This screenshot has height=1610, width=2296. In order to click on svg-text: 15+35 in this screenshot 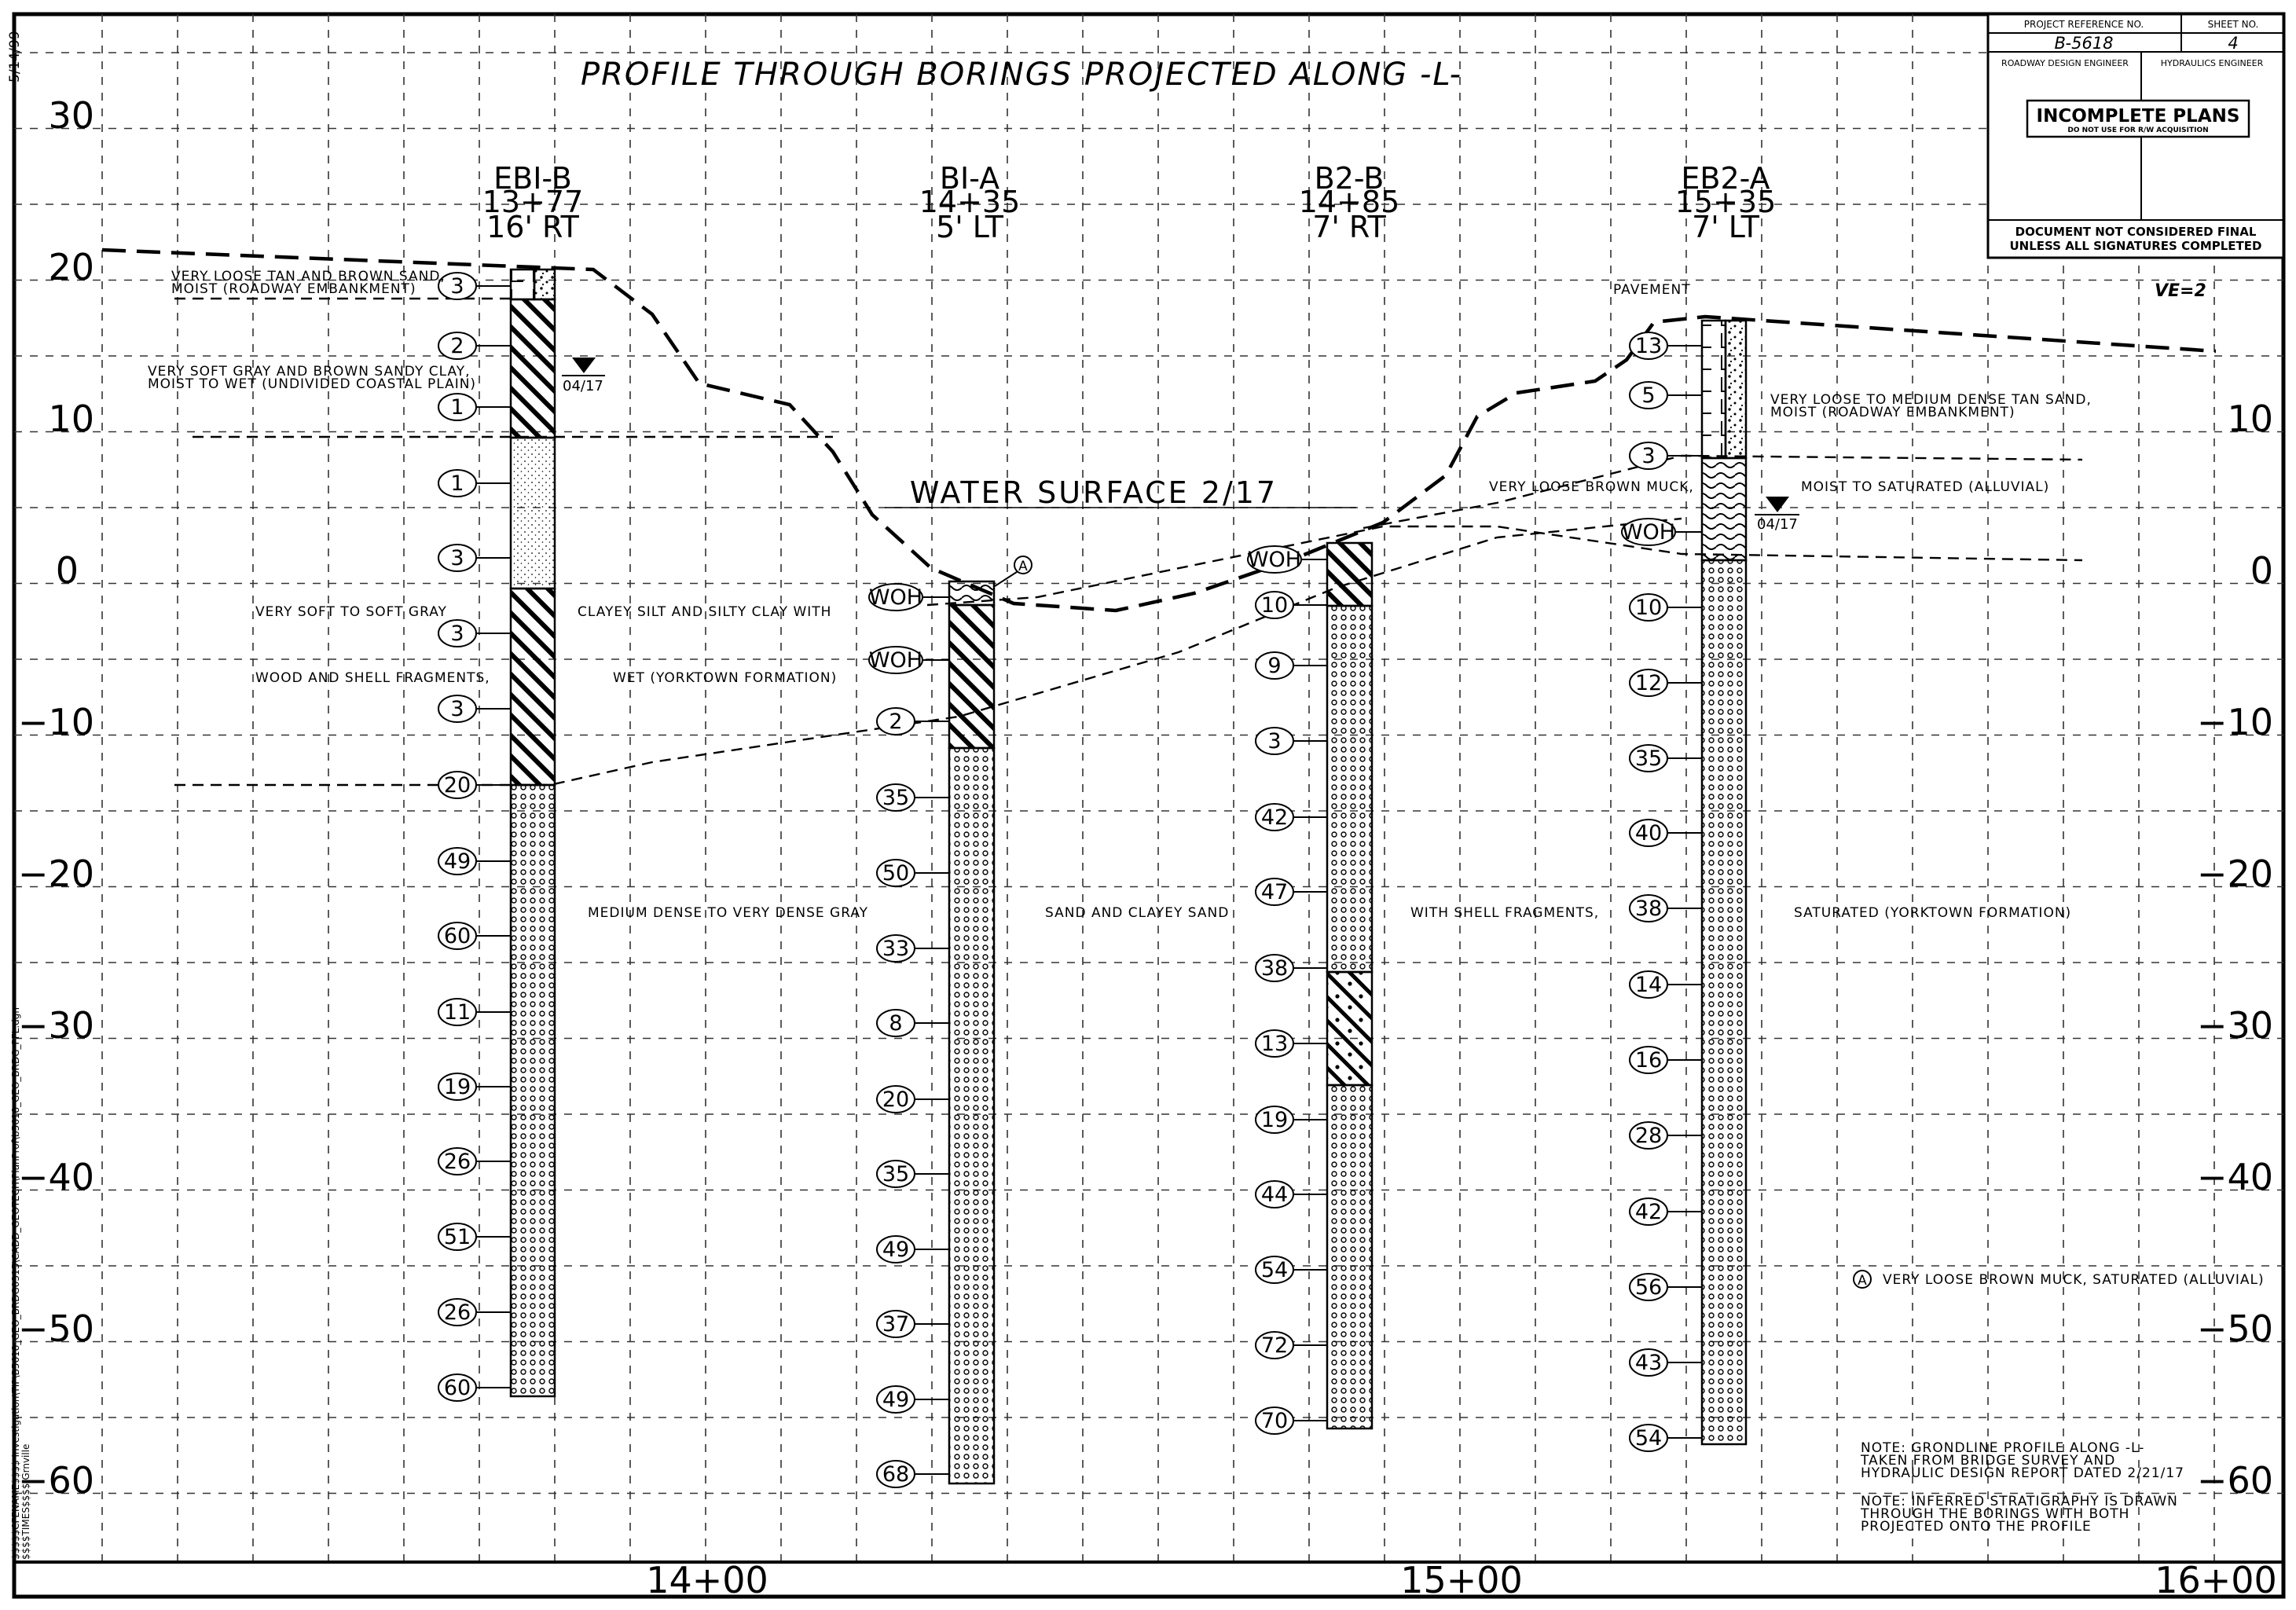, I will do `click(1726, 202)`.